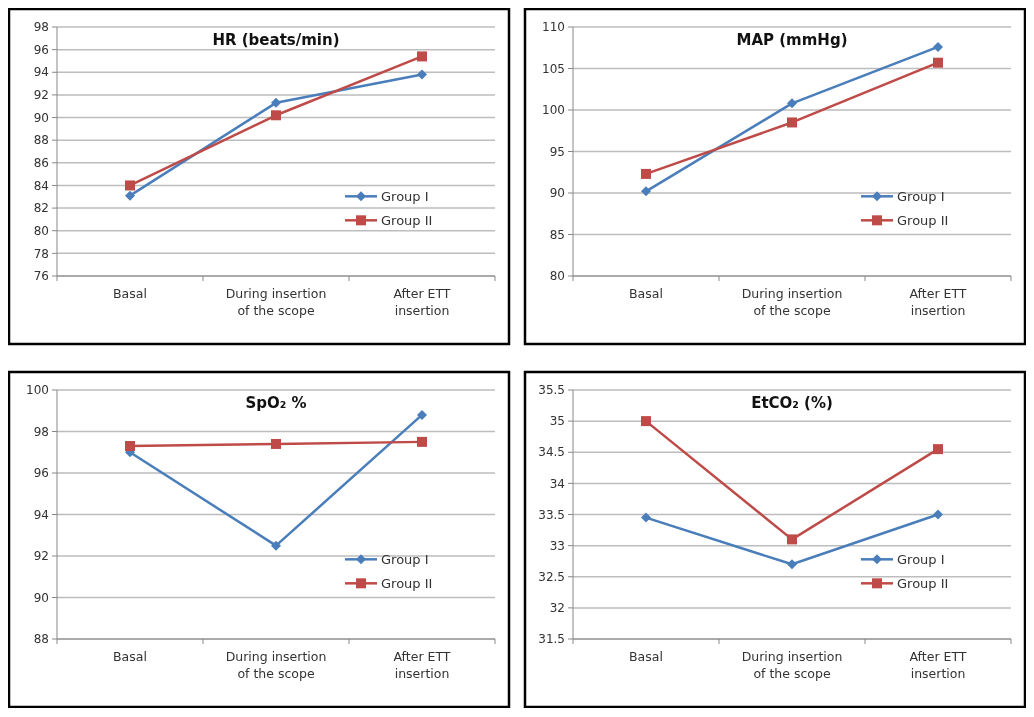  Describe the element at coordinates (41, 253) in the screenshot. I see `y-tick-label: 78` at that location.